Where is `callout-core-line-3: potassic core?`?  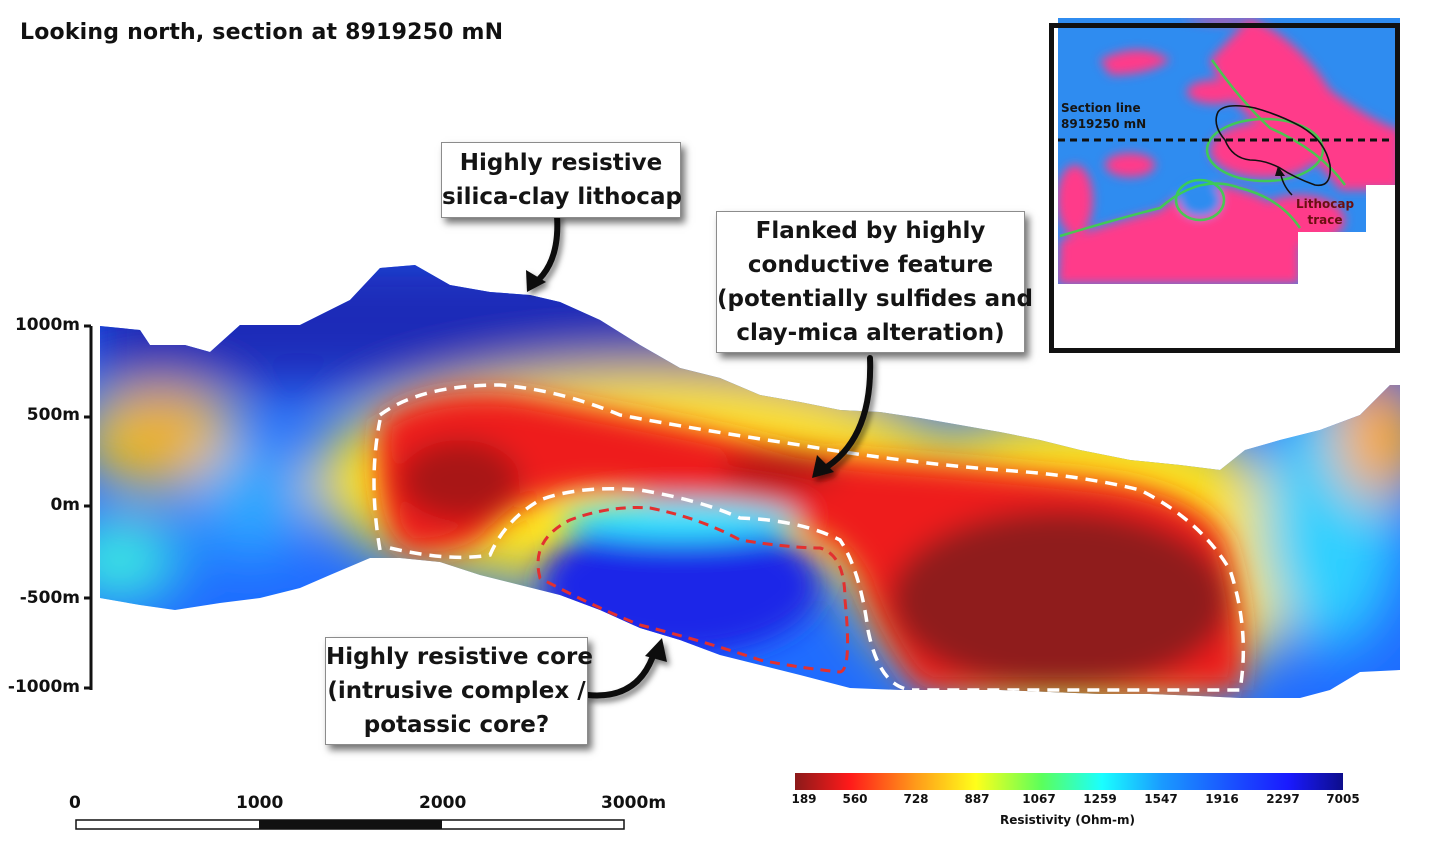 callout-core-line-3: potassic core? is located at coordinates (456, 725).